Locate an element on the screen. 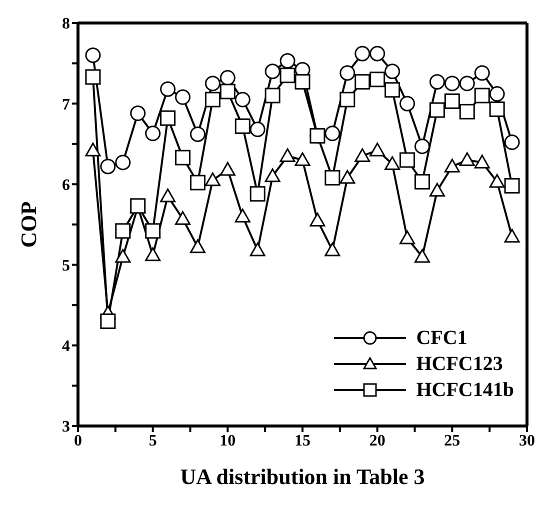 The image size is (544, 506). legend-label: CFC1 is located at coordinates (442, 338).